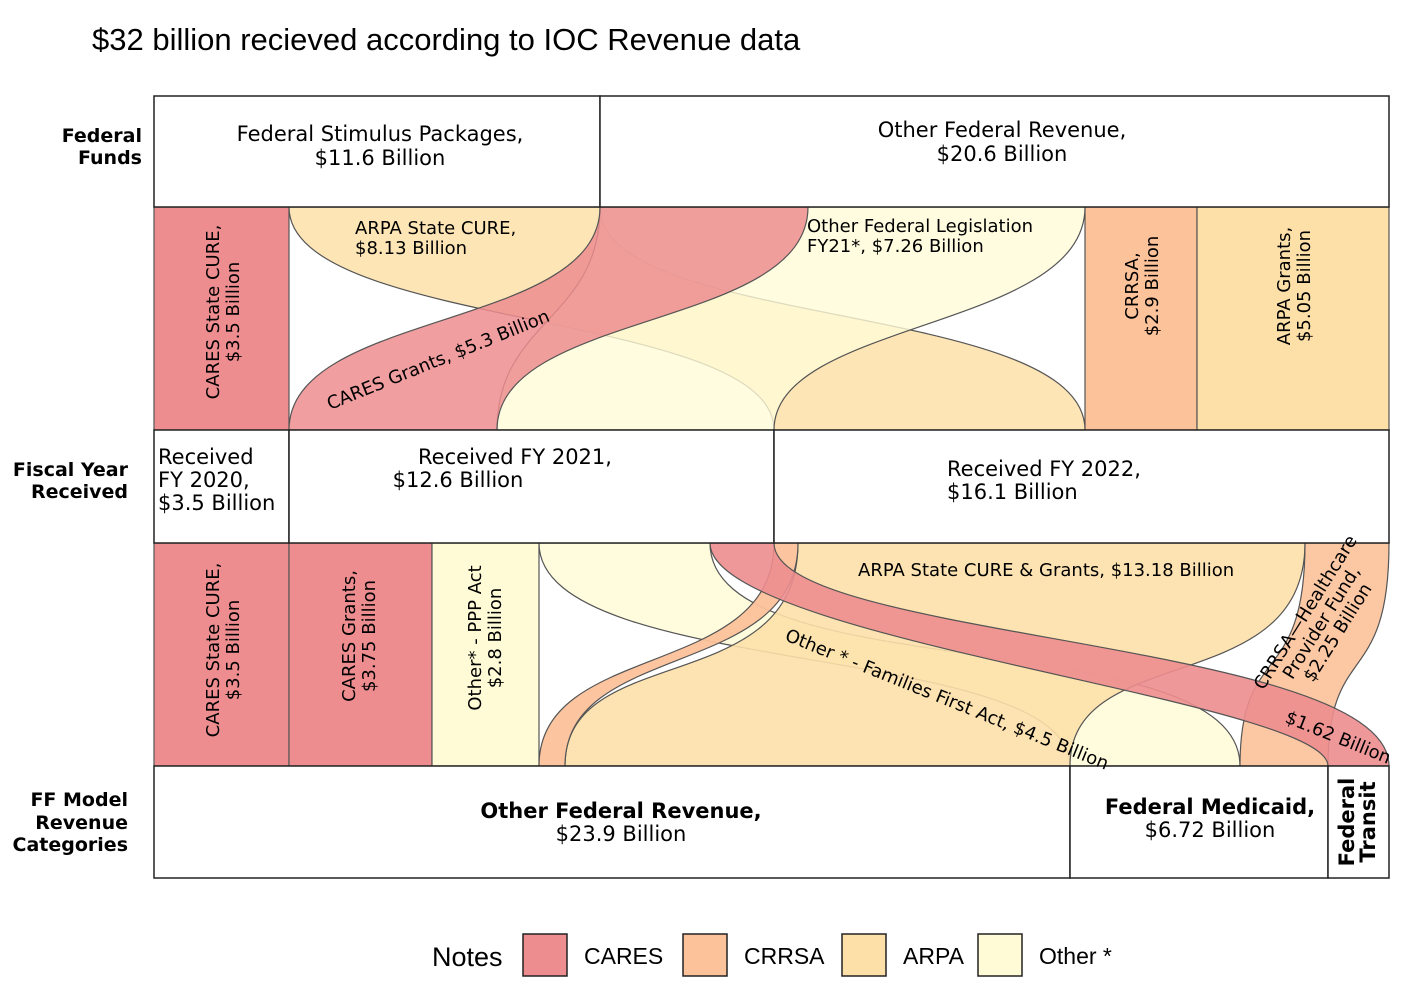 The image size is (1416, 983). Describe the element at coordinates (475, 637) in the screenshot. I see `label-line: Other* - PPP Act` at that location.